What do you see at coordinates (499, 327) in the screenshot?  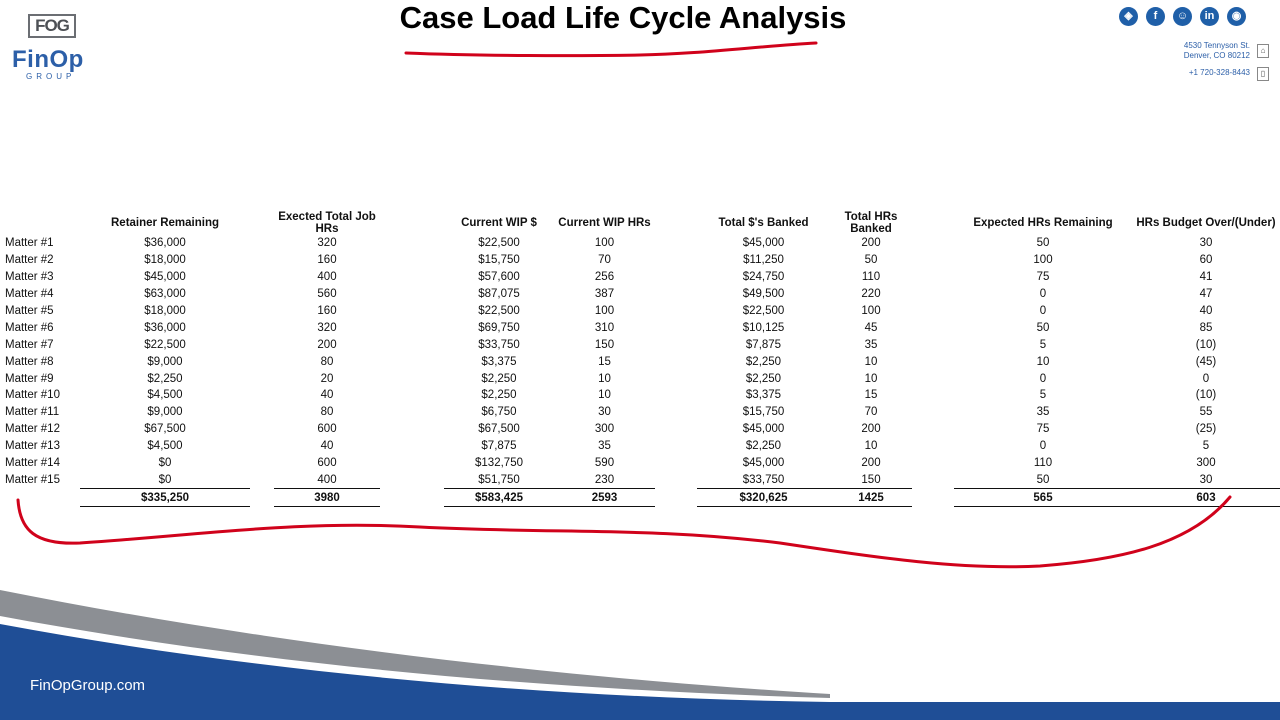 I see `table-cell: $69,750` at bounding box center [499, 327].